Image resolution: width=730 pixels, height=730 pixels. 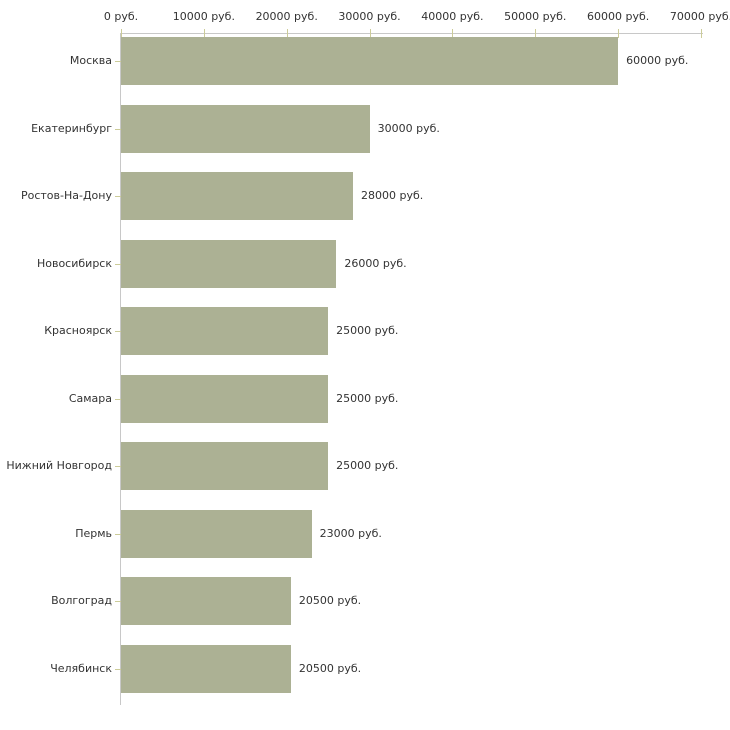 I want to click on x-axis-tick-label: 70000 руб., so click(x=699, y=16).